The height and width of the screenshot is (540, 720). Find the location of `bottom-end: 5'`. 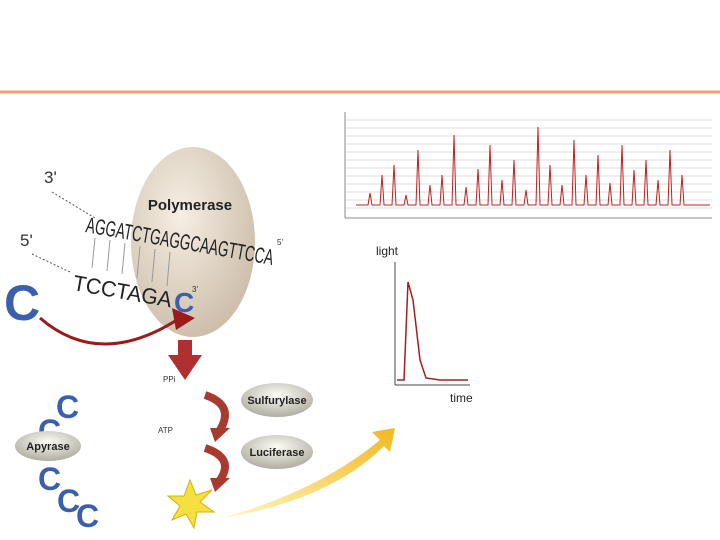

bottom-end: 5' is located at coordinates (26, 240).